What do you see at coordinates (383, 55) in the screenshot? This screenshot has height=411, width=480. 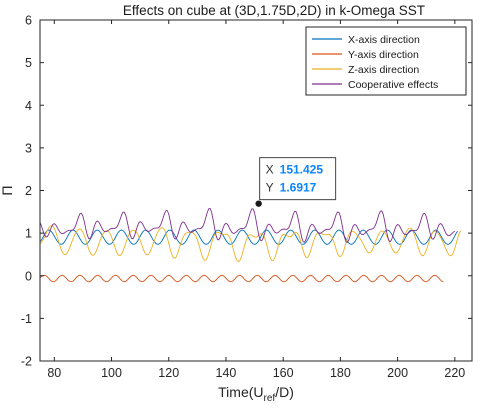 I see `legend-entry: Y-axis direction` at bounding box center [383, 55].